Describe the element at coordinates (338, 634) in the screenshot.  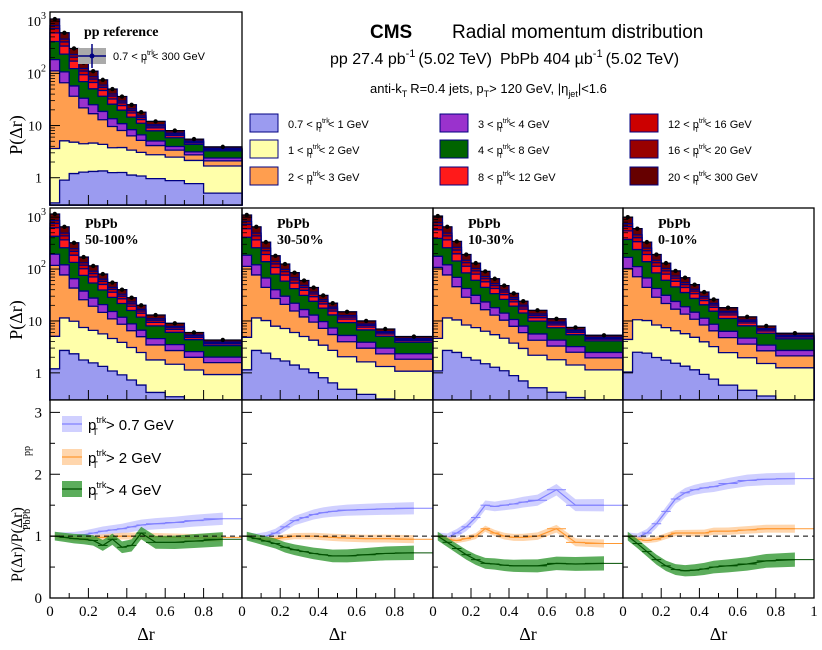
I see `ratio-panel-1-xaxis-title: Δr` at that location.